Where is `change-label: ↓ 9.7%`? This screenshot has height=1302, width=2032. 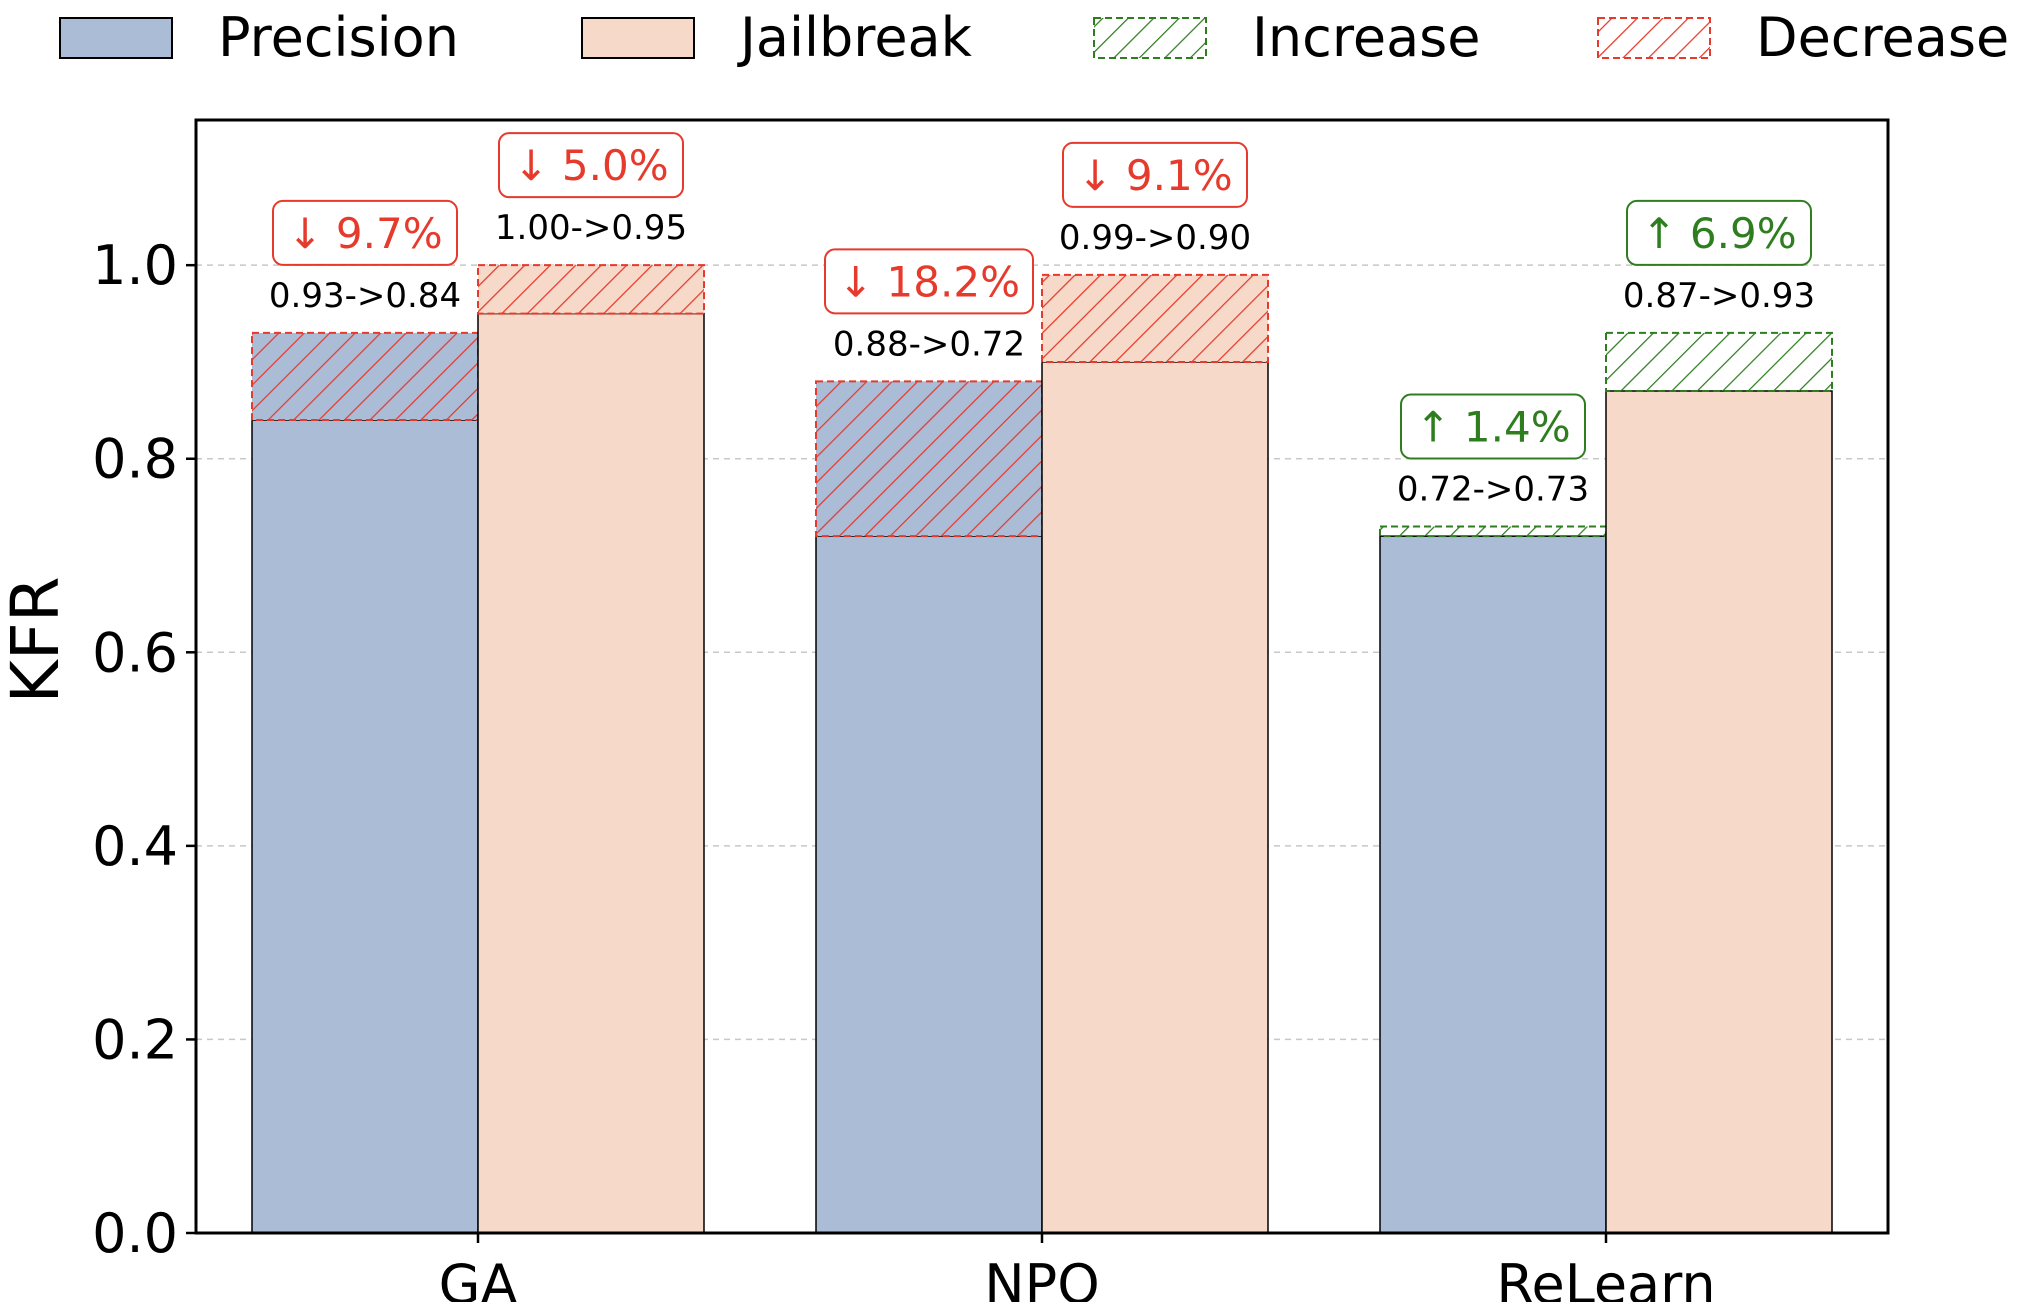 change-label: ↓ 9.7% is located at coordinates (364, 233).